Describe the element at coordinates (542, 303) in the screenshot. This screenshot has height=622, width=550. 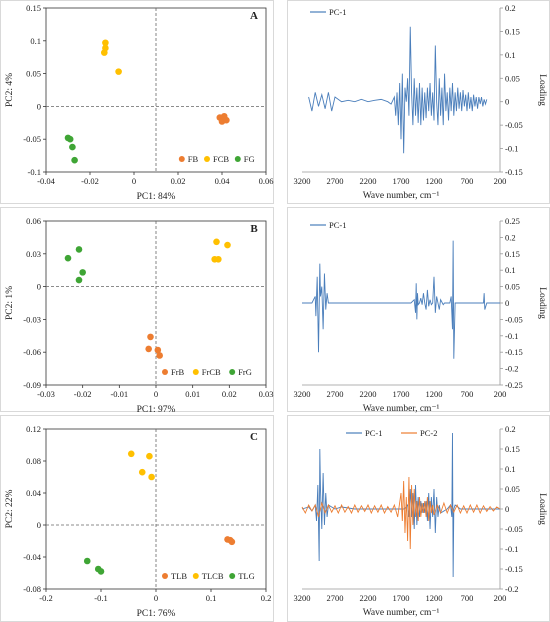
I see `y-axis-label: Loading` at that location.